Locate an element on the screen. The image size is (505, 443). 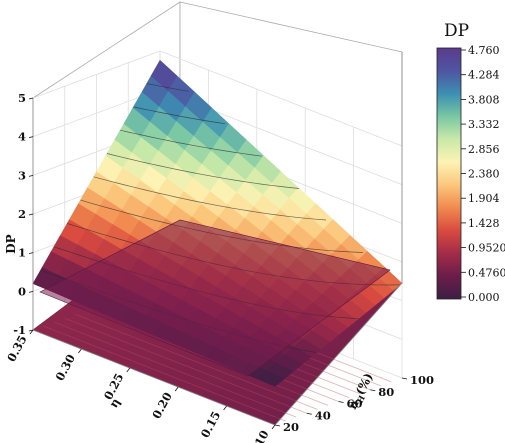
colorbar-tick-label: 1.904 is located at coordinates (484, 198).